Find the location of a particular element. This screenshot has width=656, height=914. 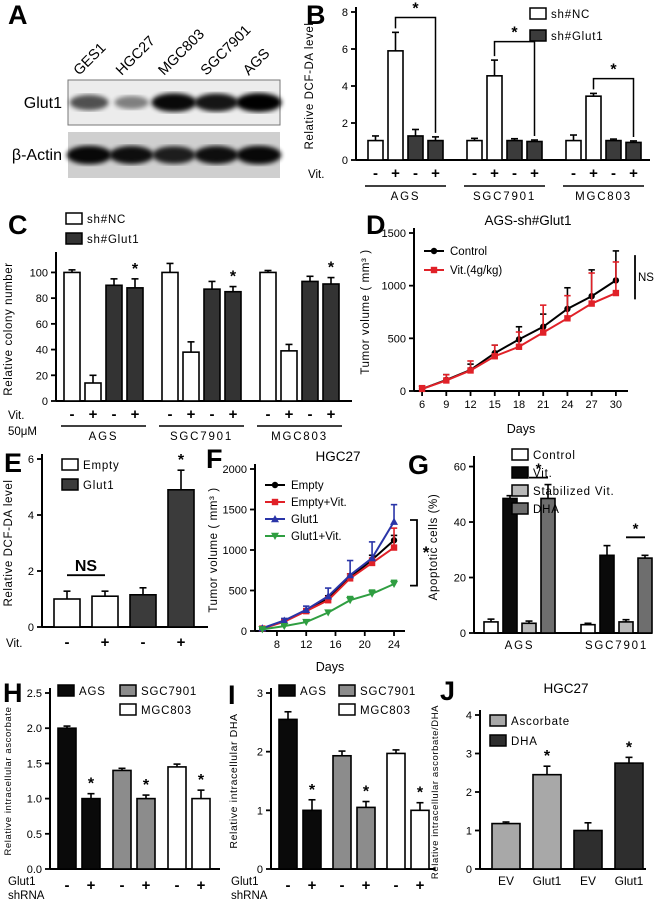

panel-letter-j: J is located at coordinates (448, 691).